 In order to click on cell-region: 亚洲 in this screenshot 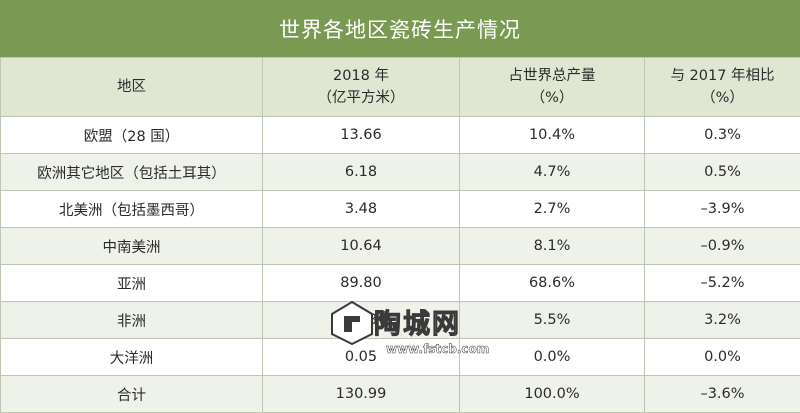, I will do `click(131, 283)`.